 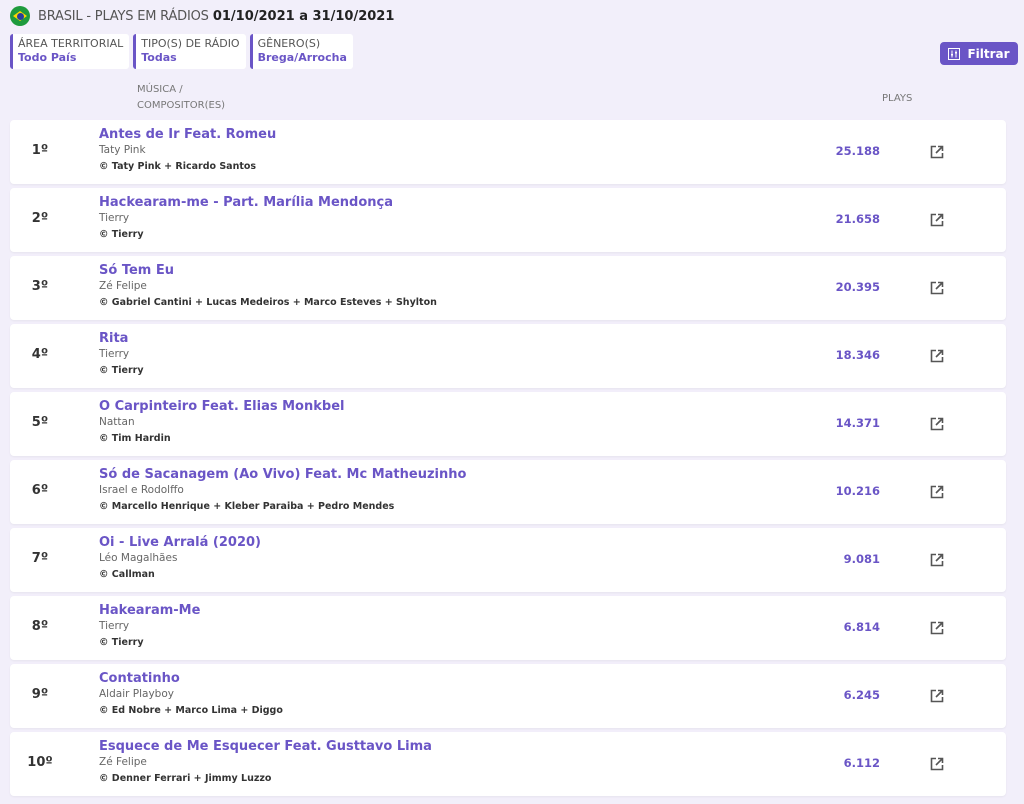 I want to click on filter-area: ÁREA TERRITORIAL Todo País, so click(x=70, y=51).